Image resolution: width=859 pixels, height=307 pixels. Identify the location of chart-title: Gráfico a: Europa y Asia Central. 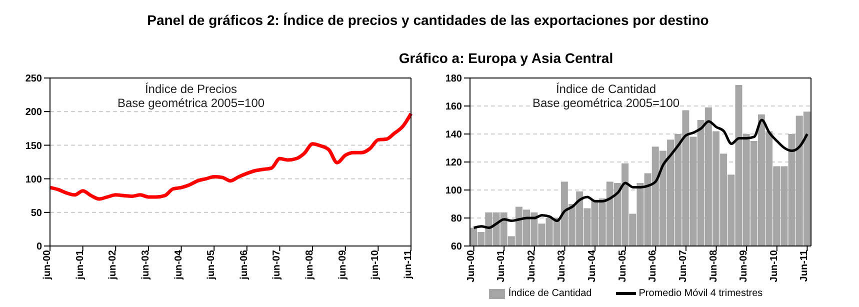
(506, 58).